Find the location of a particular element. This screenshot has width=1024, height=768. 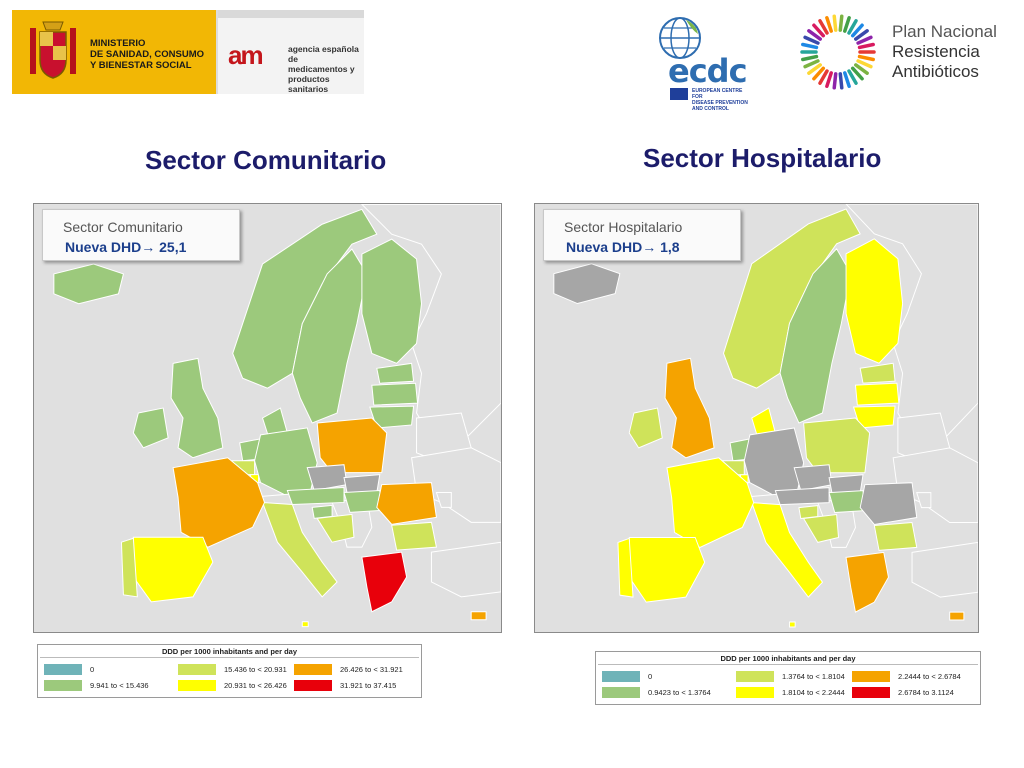

country-finland is located at coordinates (874, 301).